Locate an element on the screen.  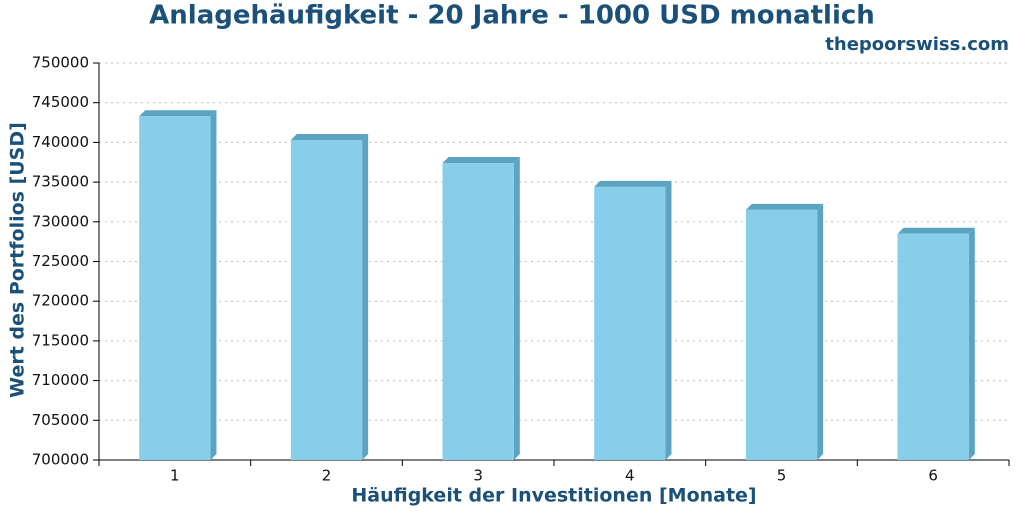
x-tick-label: 3 is located at coordinates (478, 476).